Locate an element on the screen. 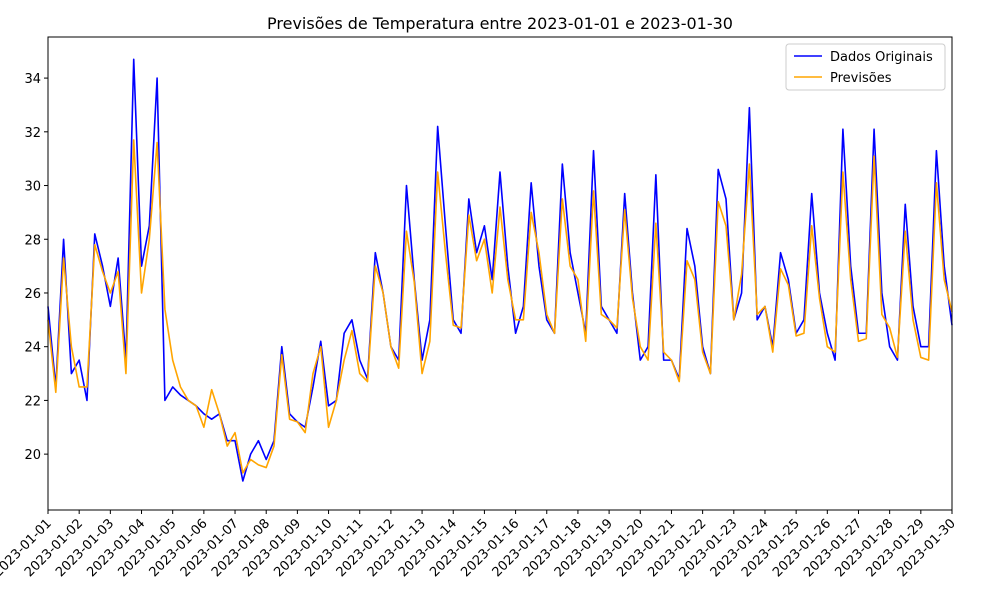 This screenshot has width=1000, height=604. y-tick-label: 32 is located at coordinates (32, 133).